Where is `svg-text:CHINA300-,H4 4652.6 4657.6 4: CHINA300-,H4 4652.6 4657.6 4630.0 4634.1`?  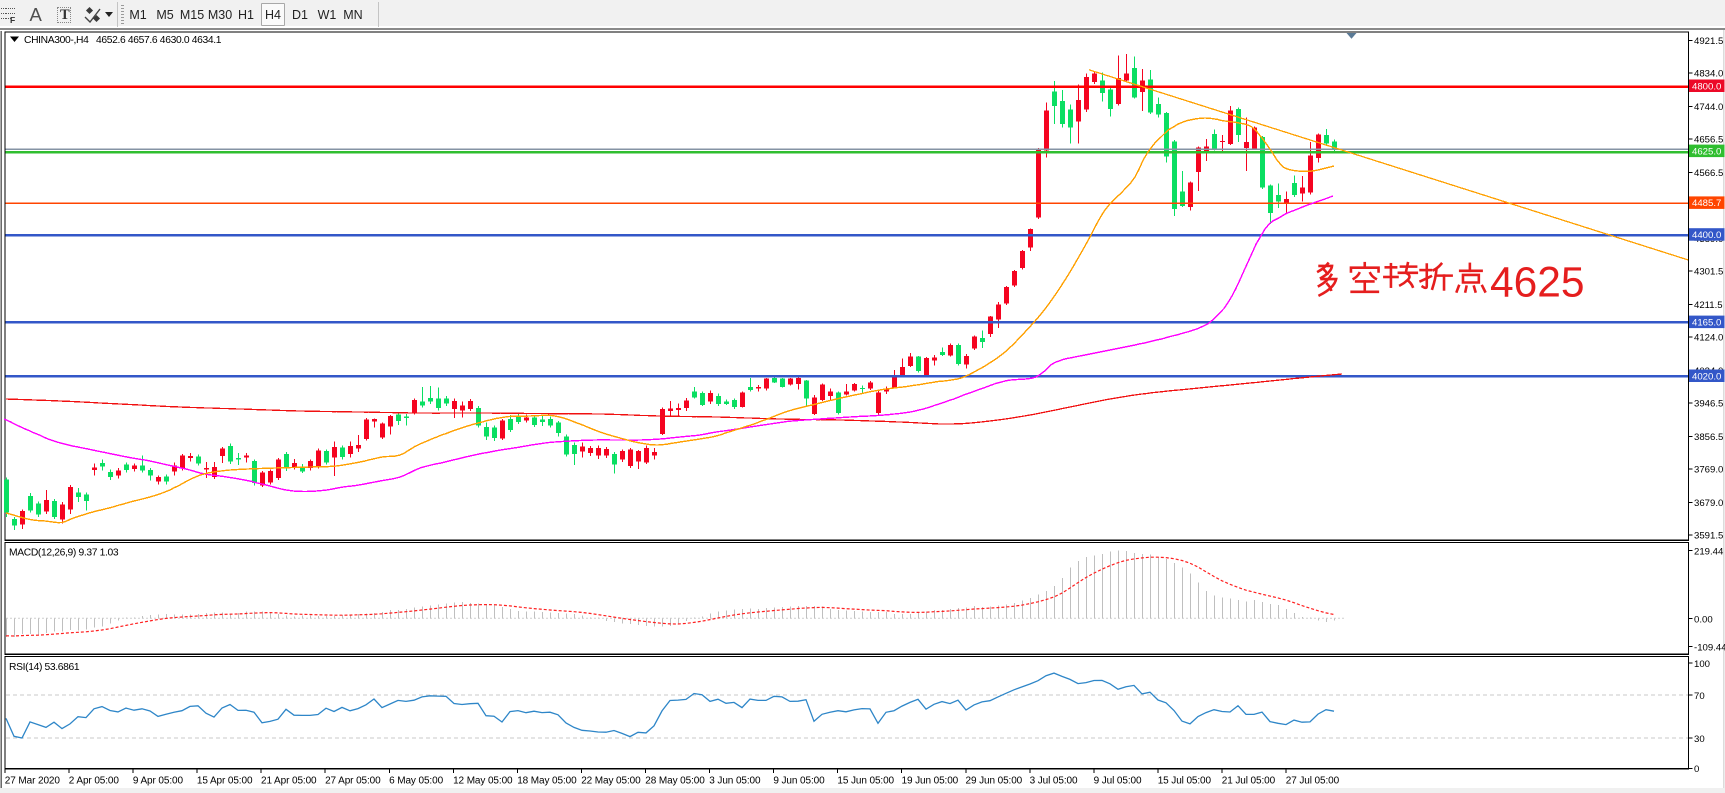
svg-text:CHINA300-,H4 4652.6 4657.6 4: CHINA300-,H4 4652.6 4657.6 4630.0 4634.1 is located at coordinates (123, 40).